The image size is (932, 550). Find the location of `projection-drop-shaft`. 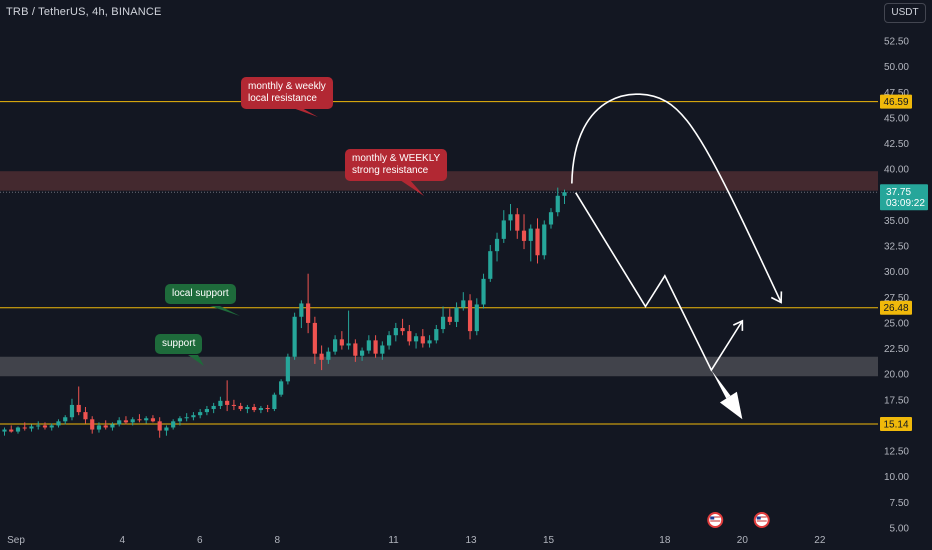

projection-drop-shaft is located at coordinates (721, 384).